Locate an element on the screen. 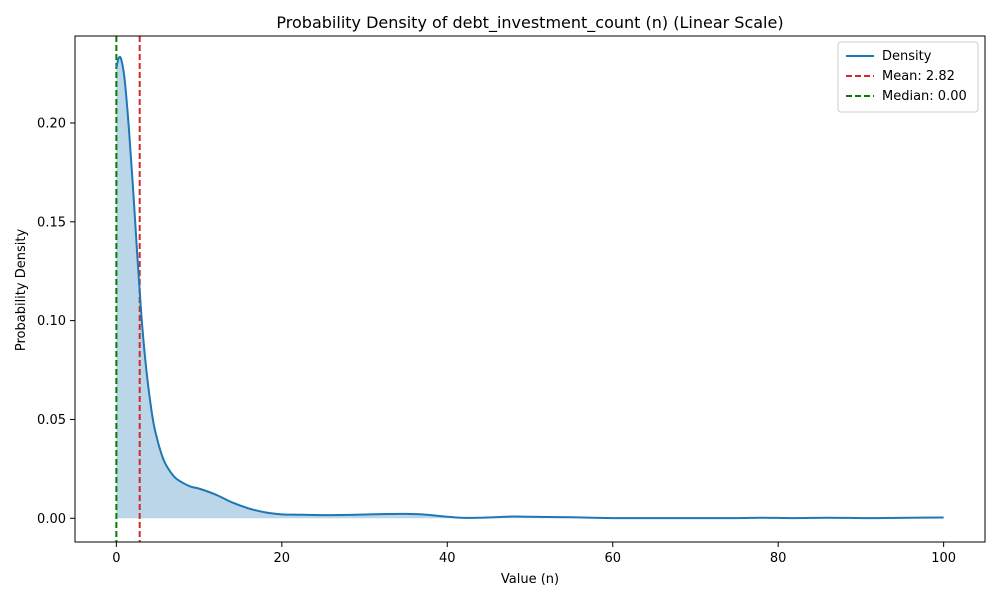 The image size is (1000, 600). legend-mean-label: Mean: 2.82 is located at coordinates (918, 76).